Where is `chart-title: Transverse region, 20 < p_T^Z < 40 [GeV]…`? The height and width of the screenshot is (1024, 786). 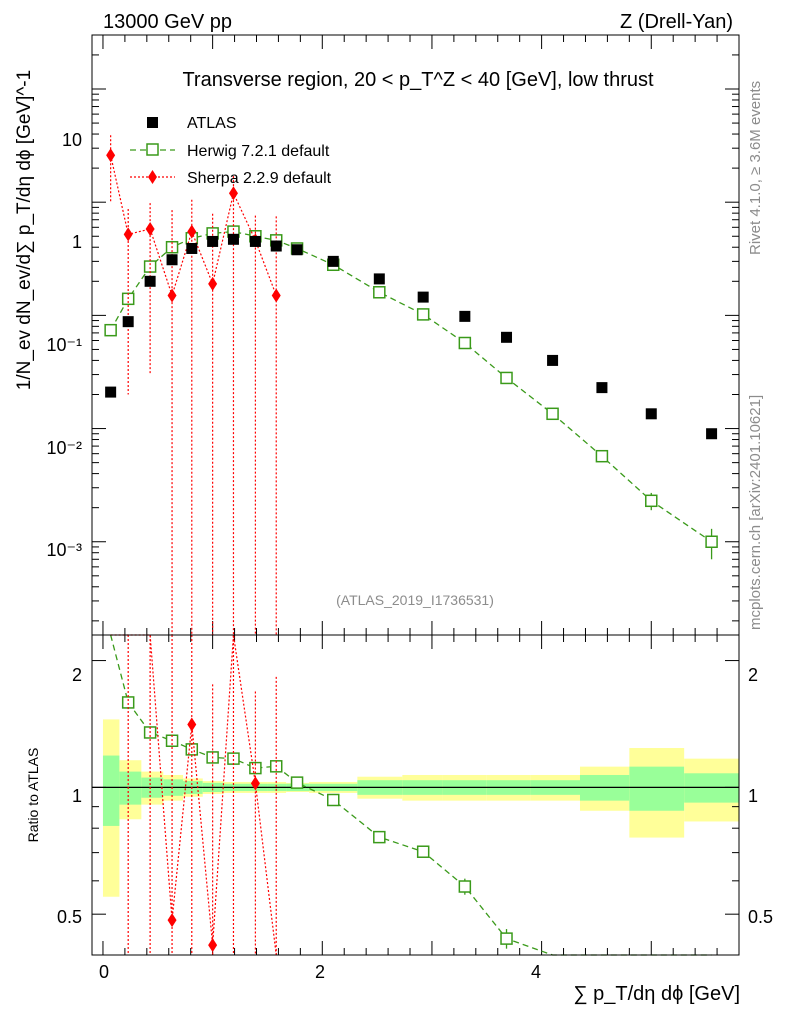 chart-title: Transverse region, 20 < p_T^Z < 40 [GeV]… is located at coordinates (418, 80).